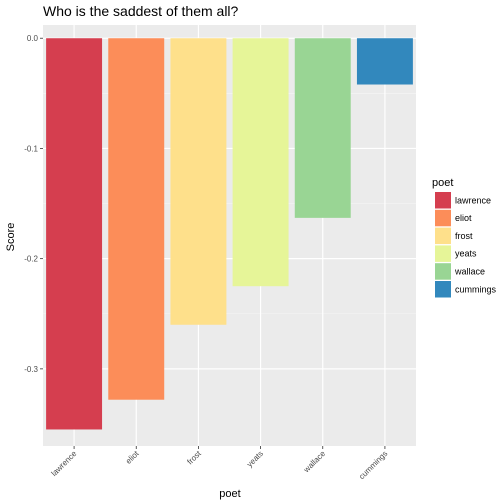 This screenshot has height=504, width=504. Describe the element at coordinates (443, 218) in the screenshot. I see `legend-key-eliot` at that location.